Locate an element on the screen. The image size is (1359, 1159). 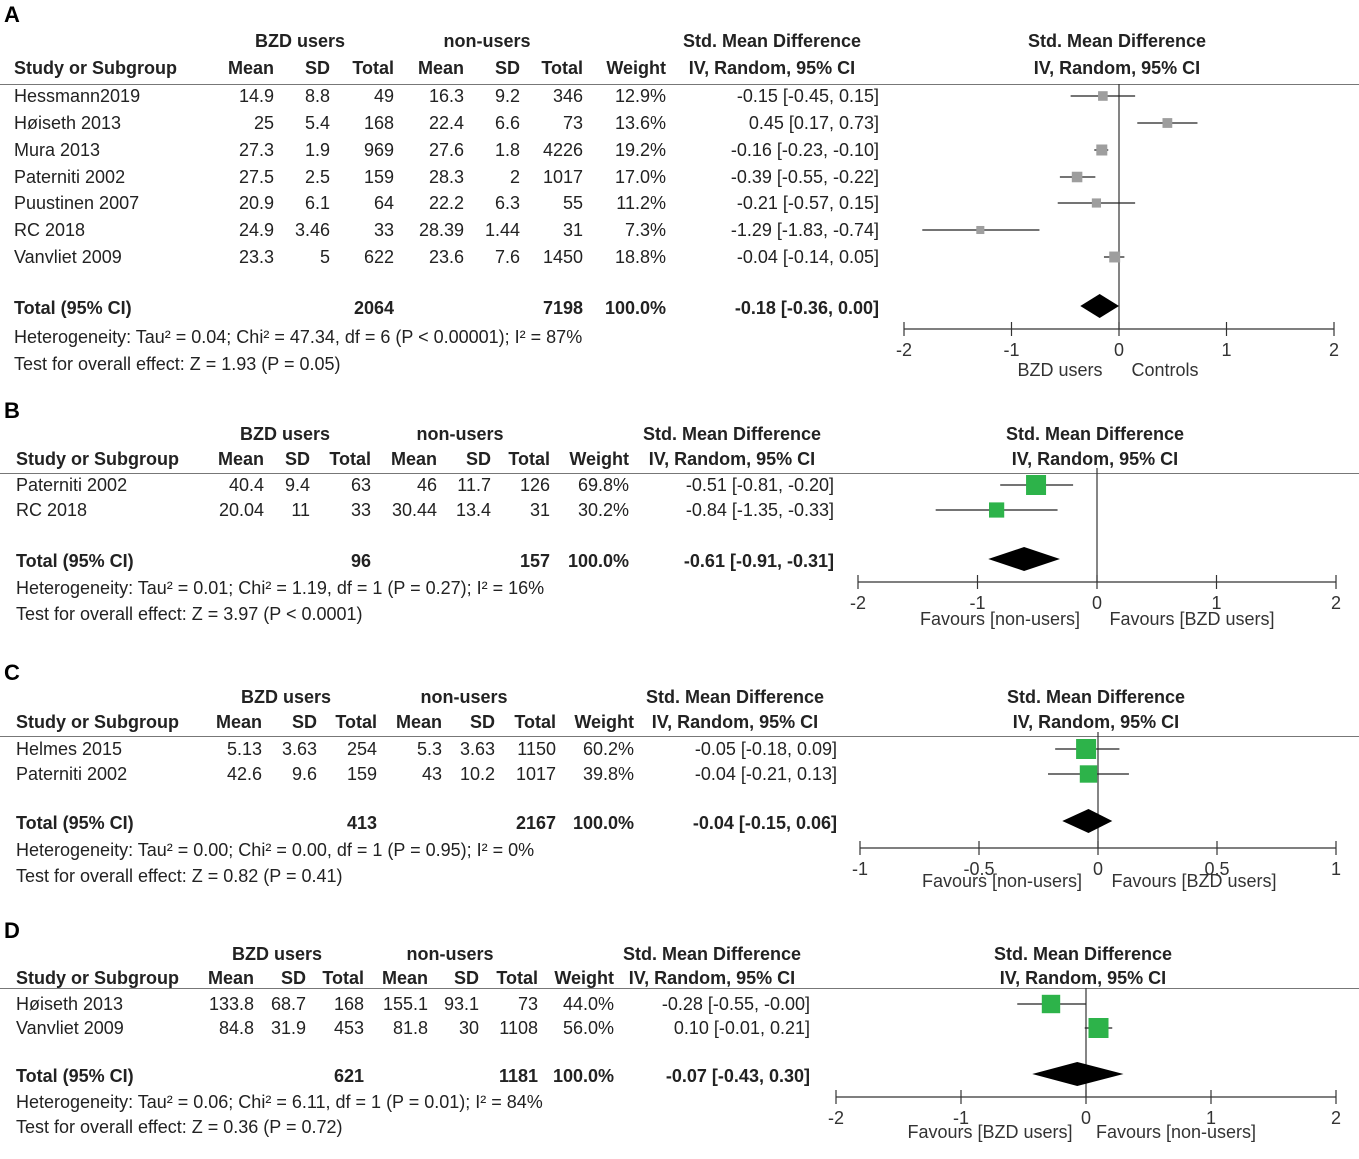
study-ci: -0.04 [-0.14, 0.05] is located at coordinates (807, 257).